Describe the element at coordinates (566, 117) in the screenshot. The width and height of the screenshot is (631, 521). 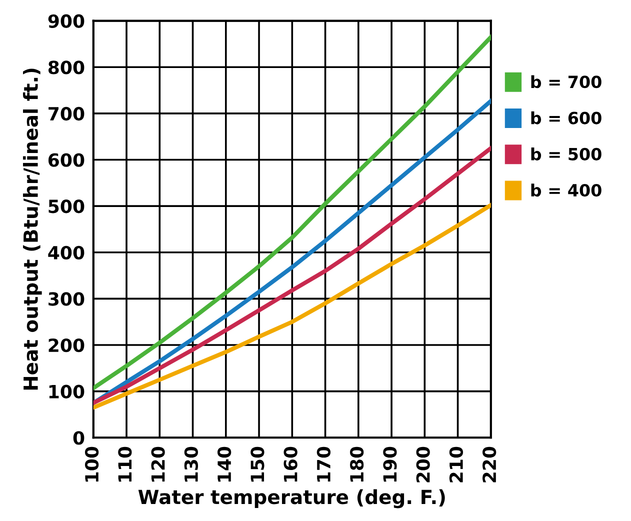
I see `legend-label: b = 600` at that location.